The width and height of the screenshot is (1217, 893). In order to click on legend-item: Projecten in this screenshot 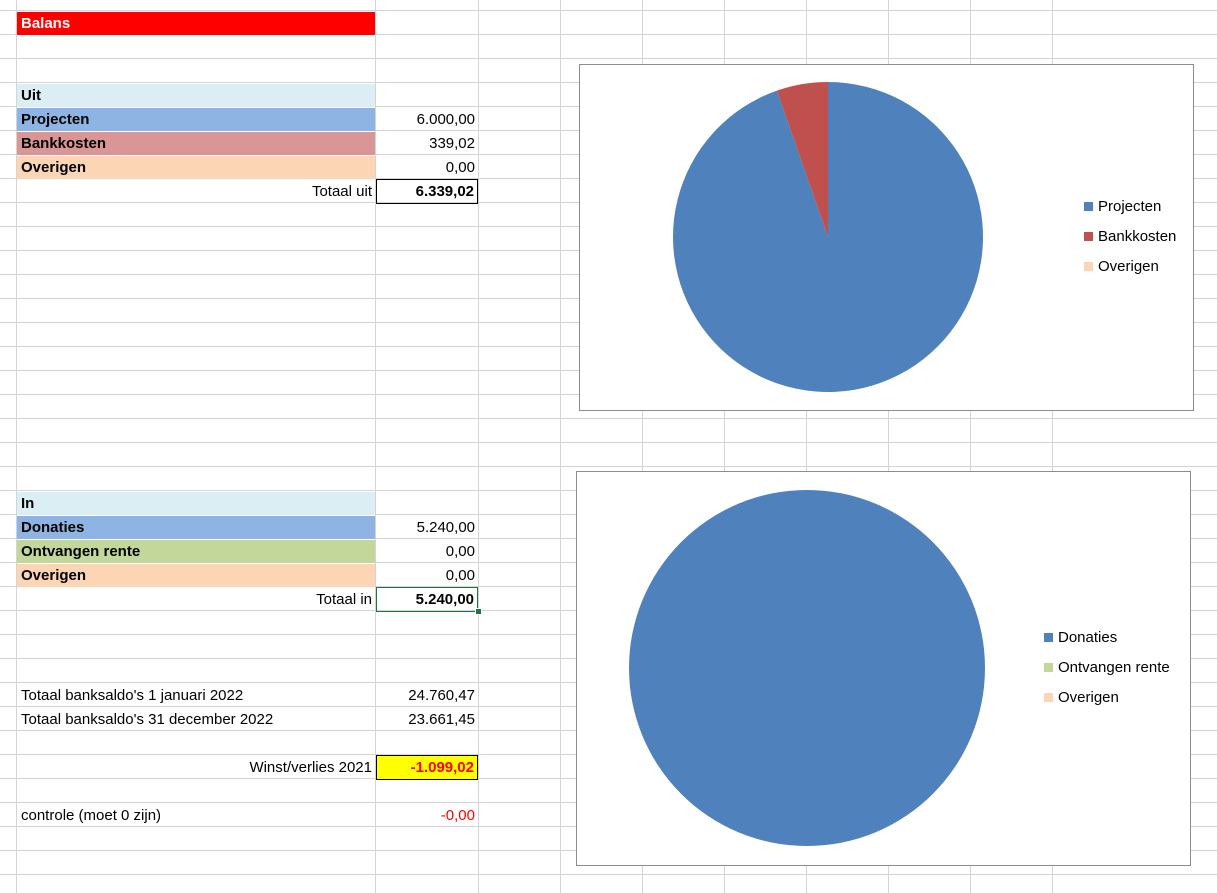, I will do `click(1130, 212)`.